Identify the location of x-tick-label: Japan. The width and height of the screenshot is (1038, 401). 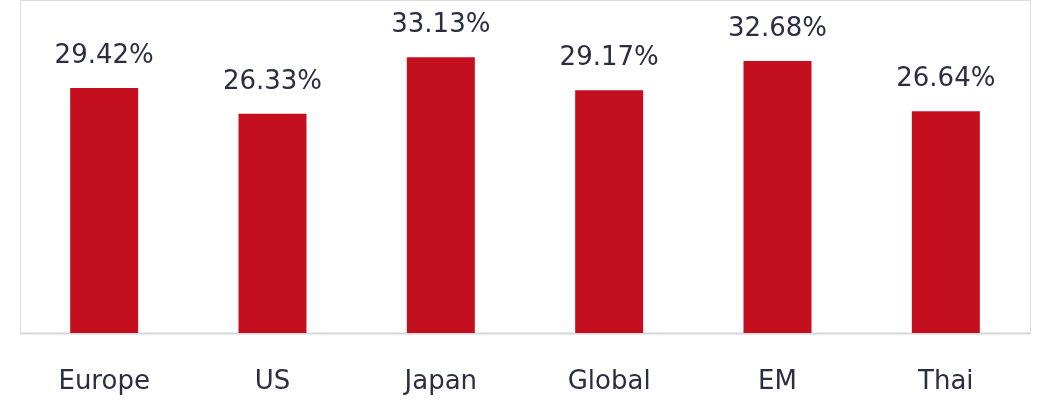
(440, 379).